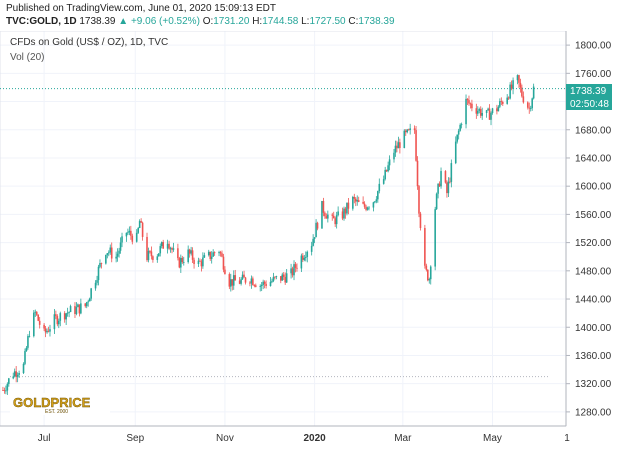 Image resolution: width=621 pixels, height=455 pixels. Describe the element at coordinates (208, 21) in the screenshot. I see `open-label: O:` at that location.